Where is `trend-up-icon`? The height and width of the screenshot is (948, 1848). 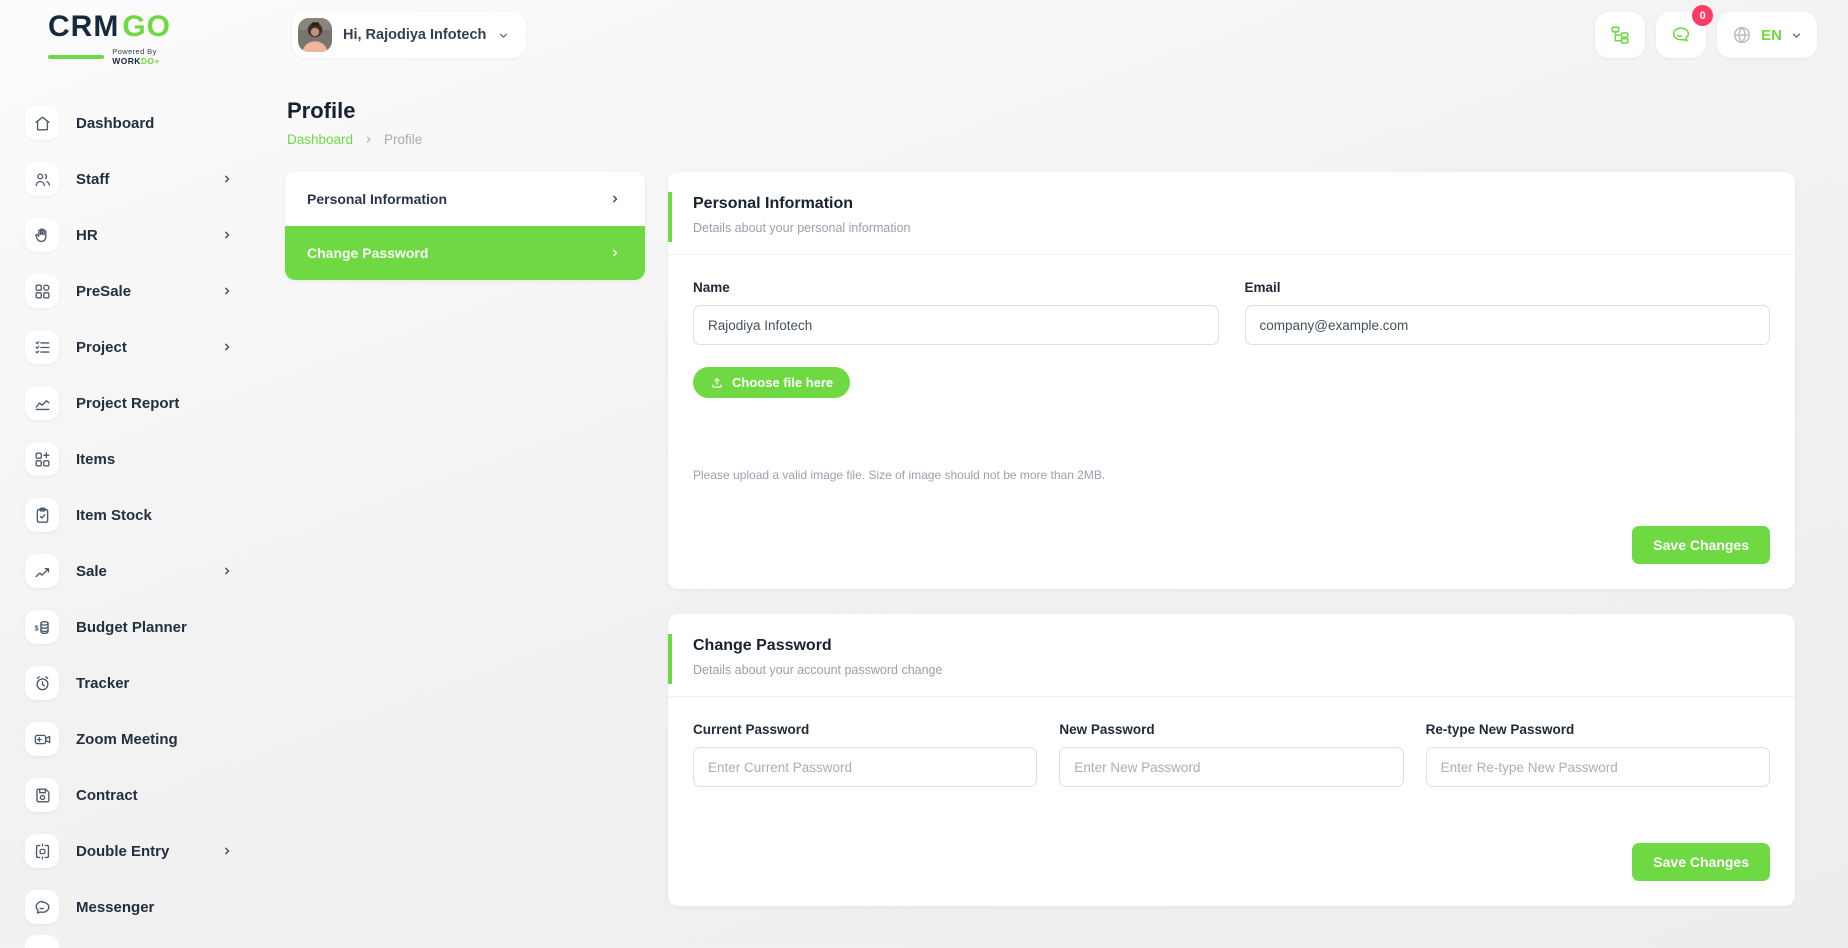 trend-up-icon is located at coordinates (42, 571).